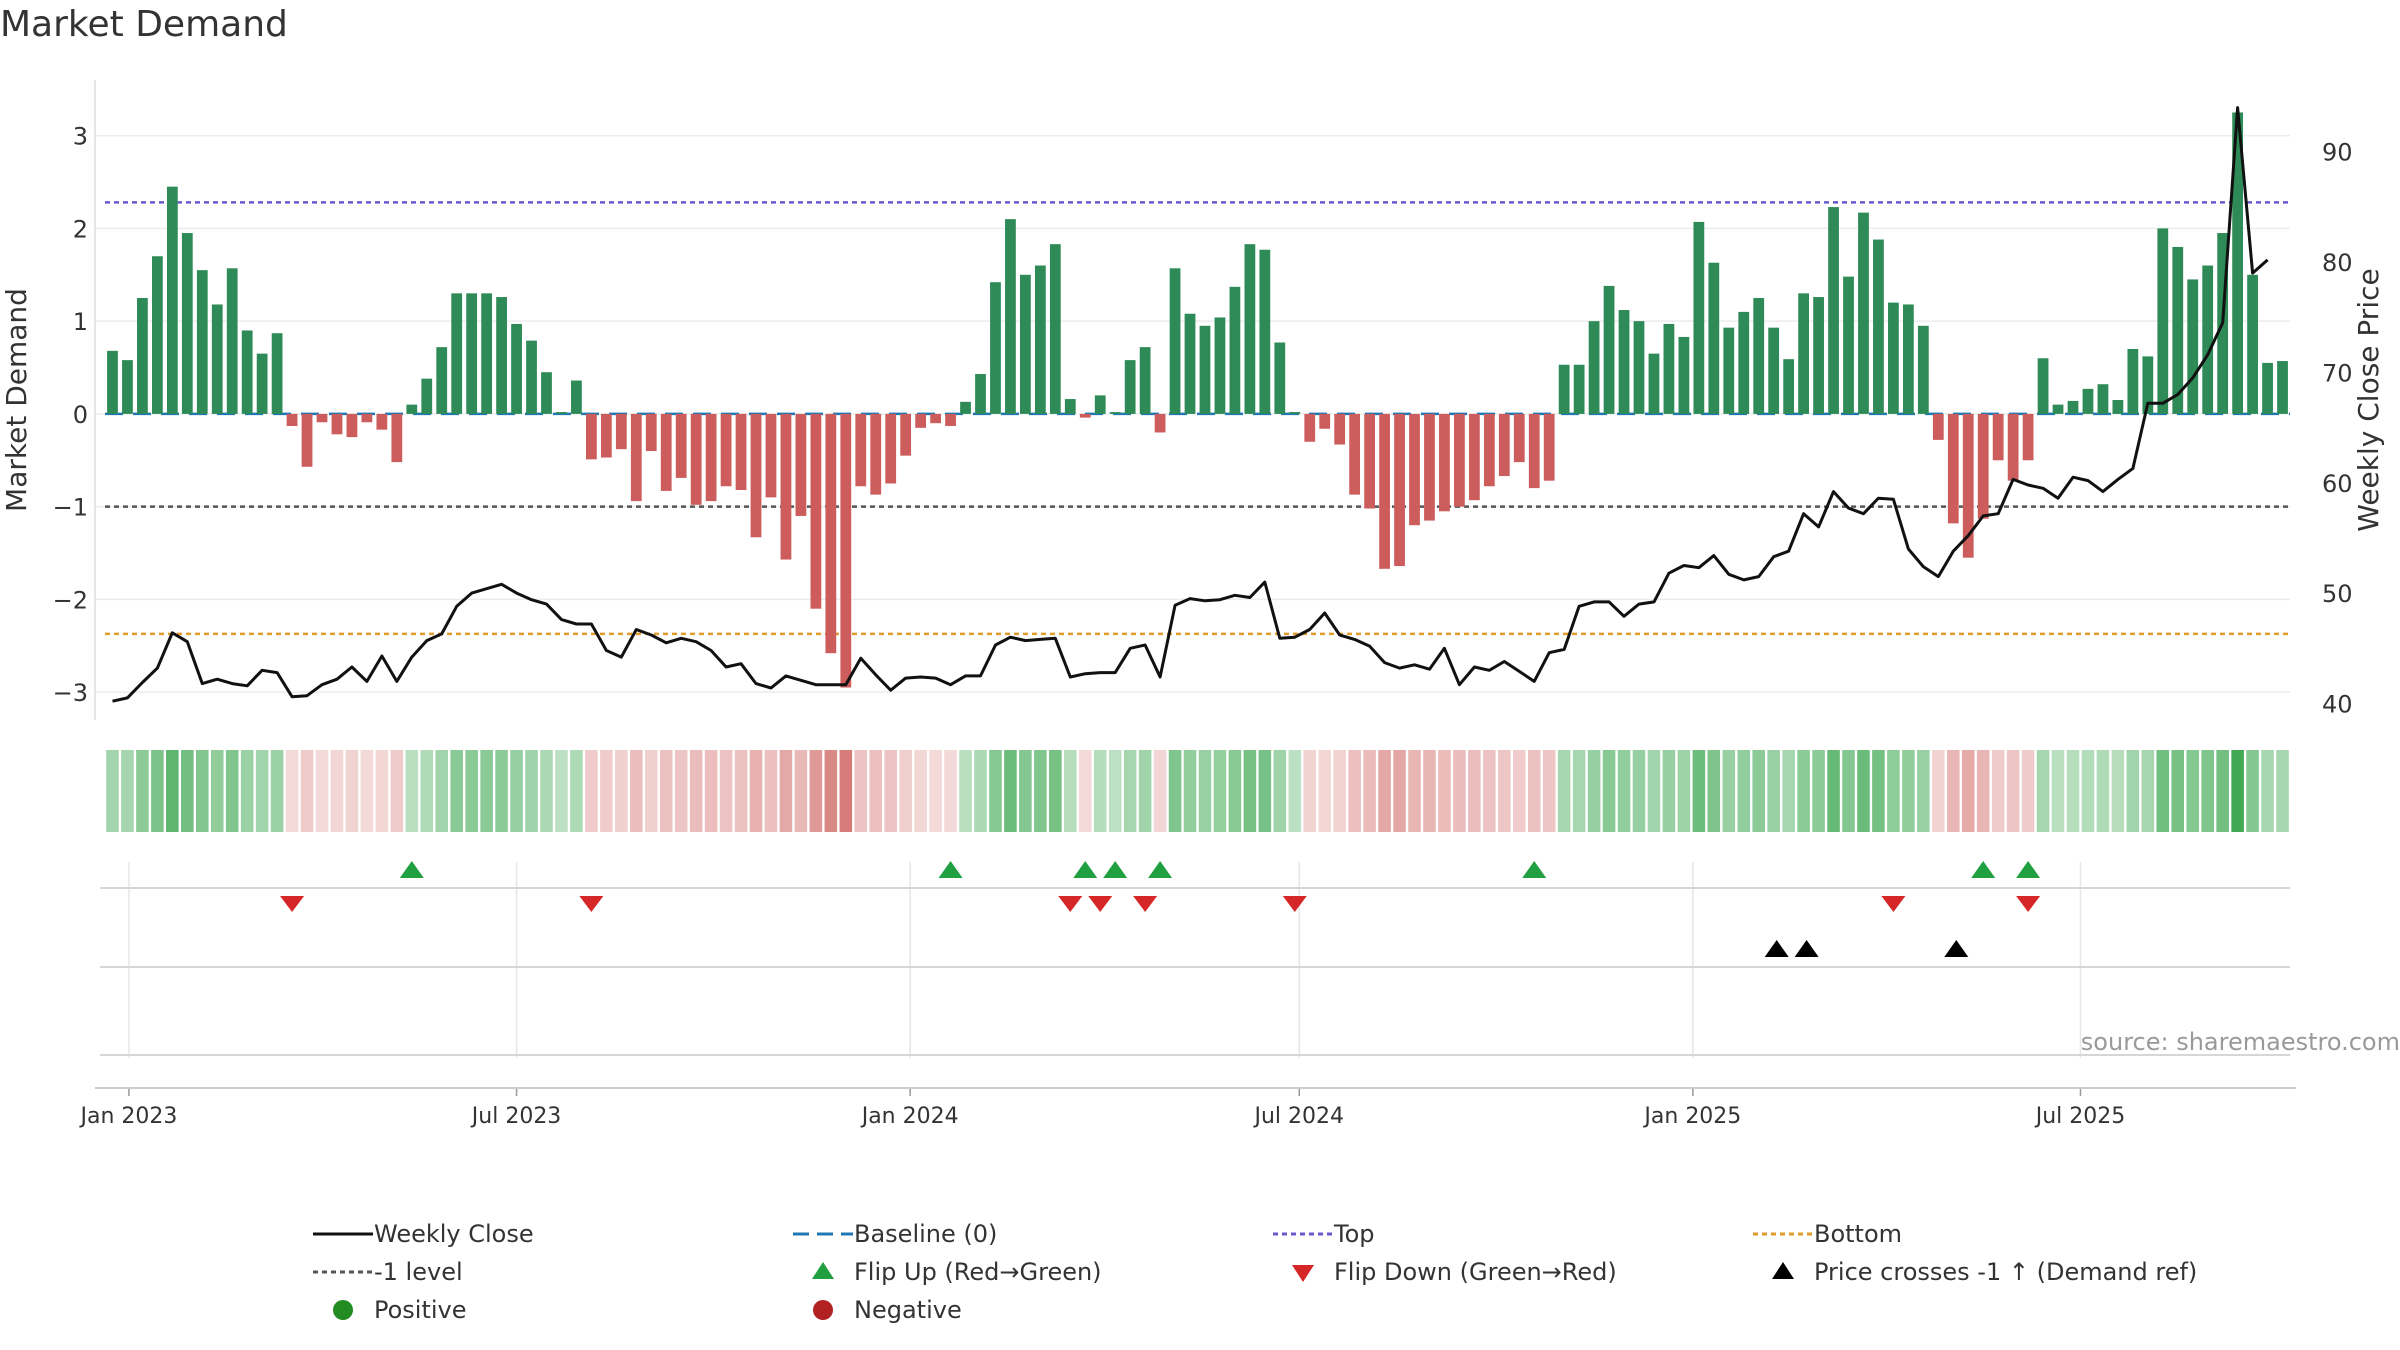 Image resolution: width=2400 pixels, height=1350 pixels. What do you see at coordinates (978, 1272) in the screenshot?
I see `legend-label: Flip Up (Red→Green)` at bounding box center [978, 1272].